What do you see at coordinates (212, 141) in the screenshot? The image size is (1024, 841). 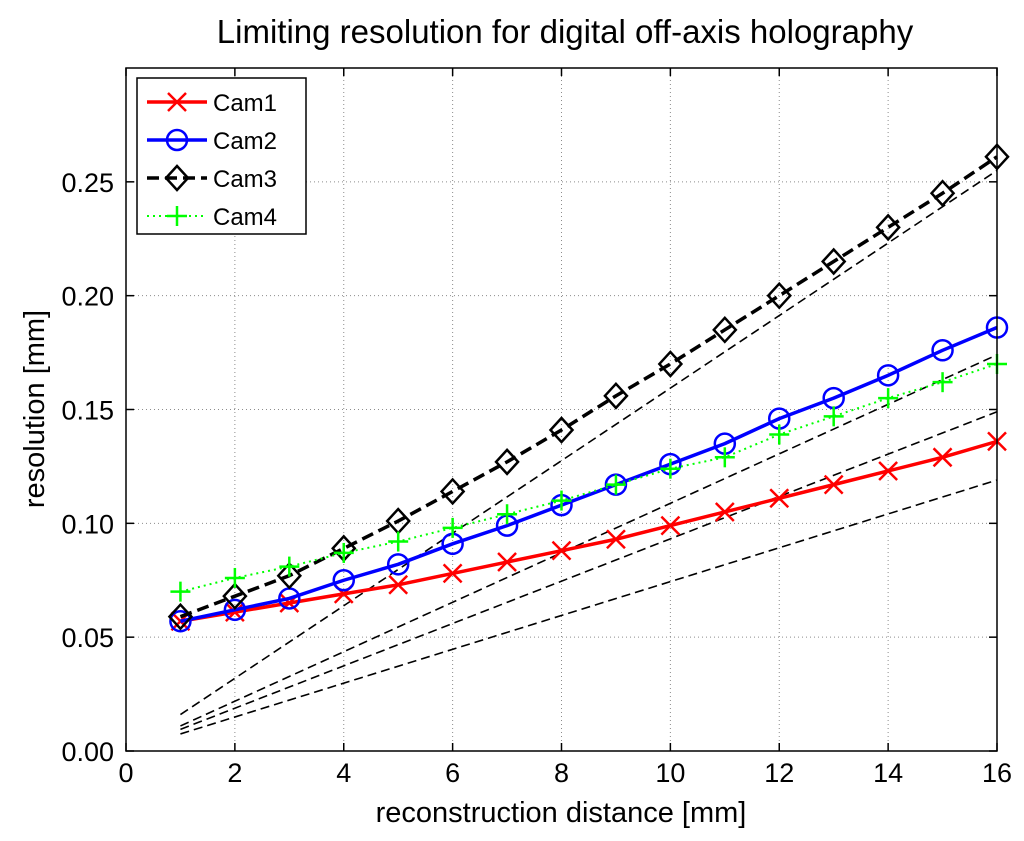 I see `legend-item-cam2: Cam2` at bounding box center [212, 141].